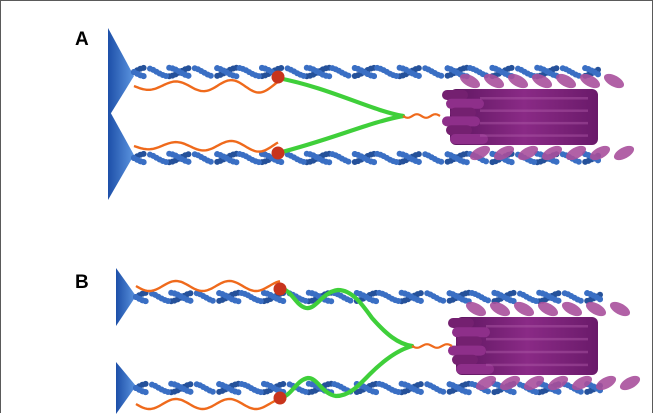  I want to click on linker-arm-a-bottom, so click(340, 134).